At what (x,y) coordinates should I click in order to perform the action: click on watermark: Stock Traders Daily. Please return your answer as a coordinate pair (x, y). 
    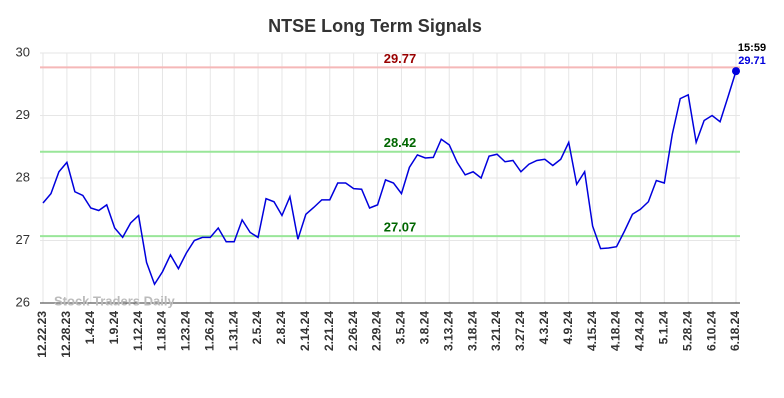
    Looking at the image, I should click on (114, 300).